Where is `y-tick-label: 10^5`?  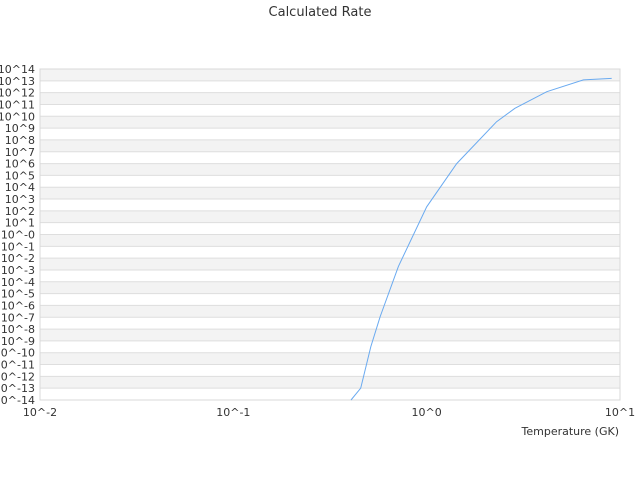 y-tick-label: 10^5 is located at coordinates (20, 175).